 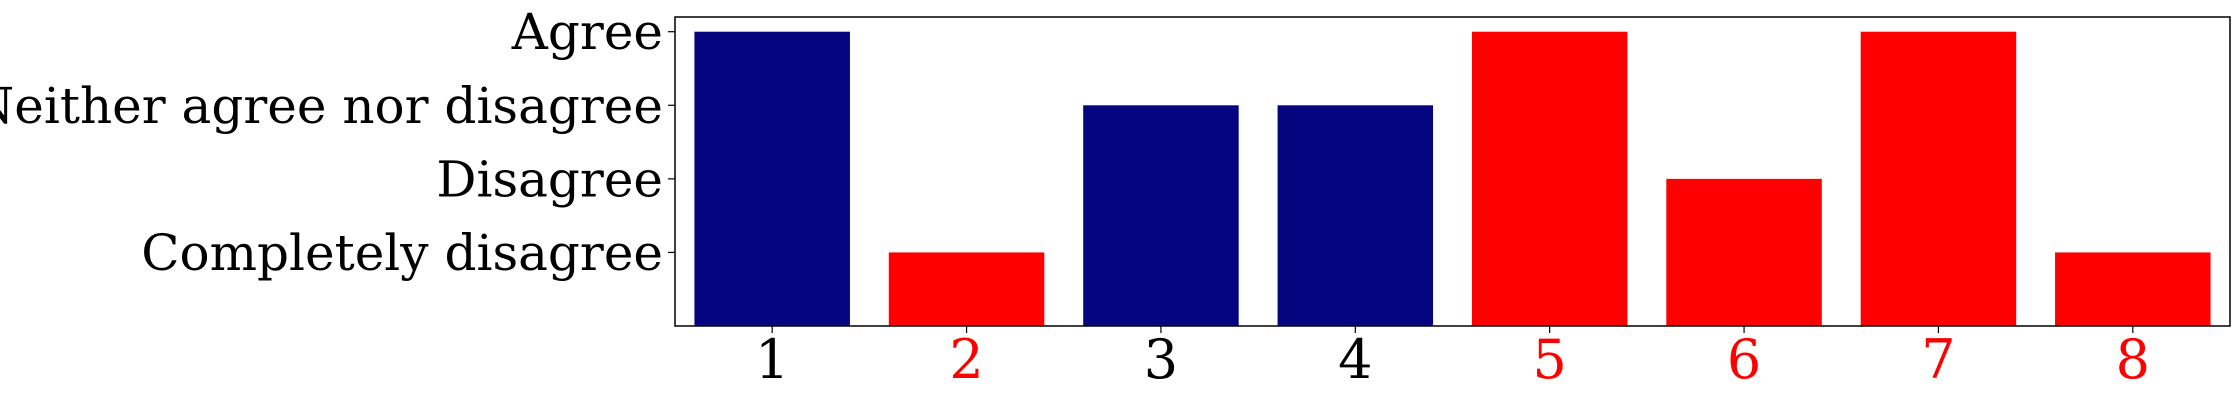 I want to click on x-tick-label: 5, so click(x=1550, y=359).